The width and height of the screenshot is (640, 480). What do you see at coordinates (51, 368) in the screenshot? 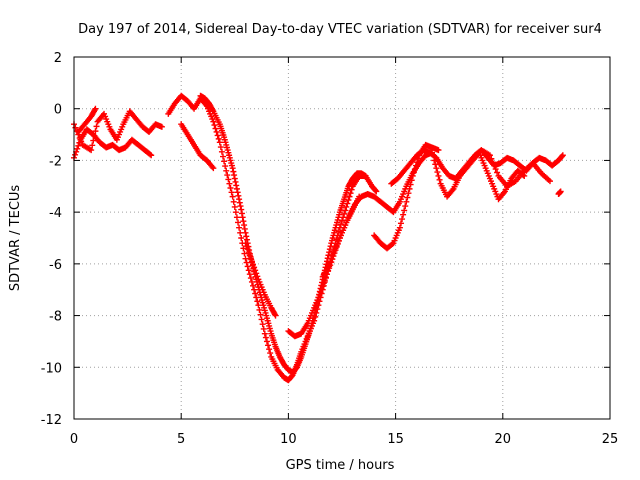
I see `y-tick-label: -10` at bounding box center [51, 368].